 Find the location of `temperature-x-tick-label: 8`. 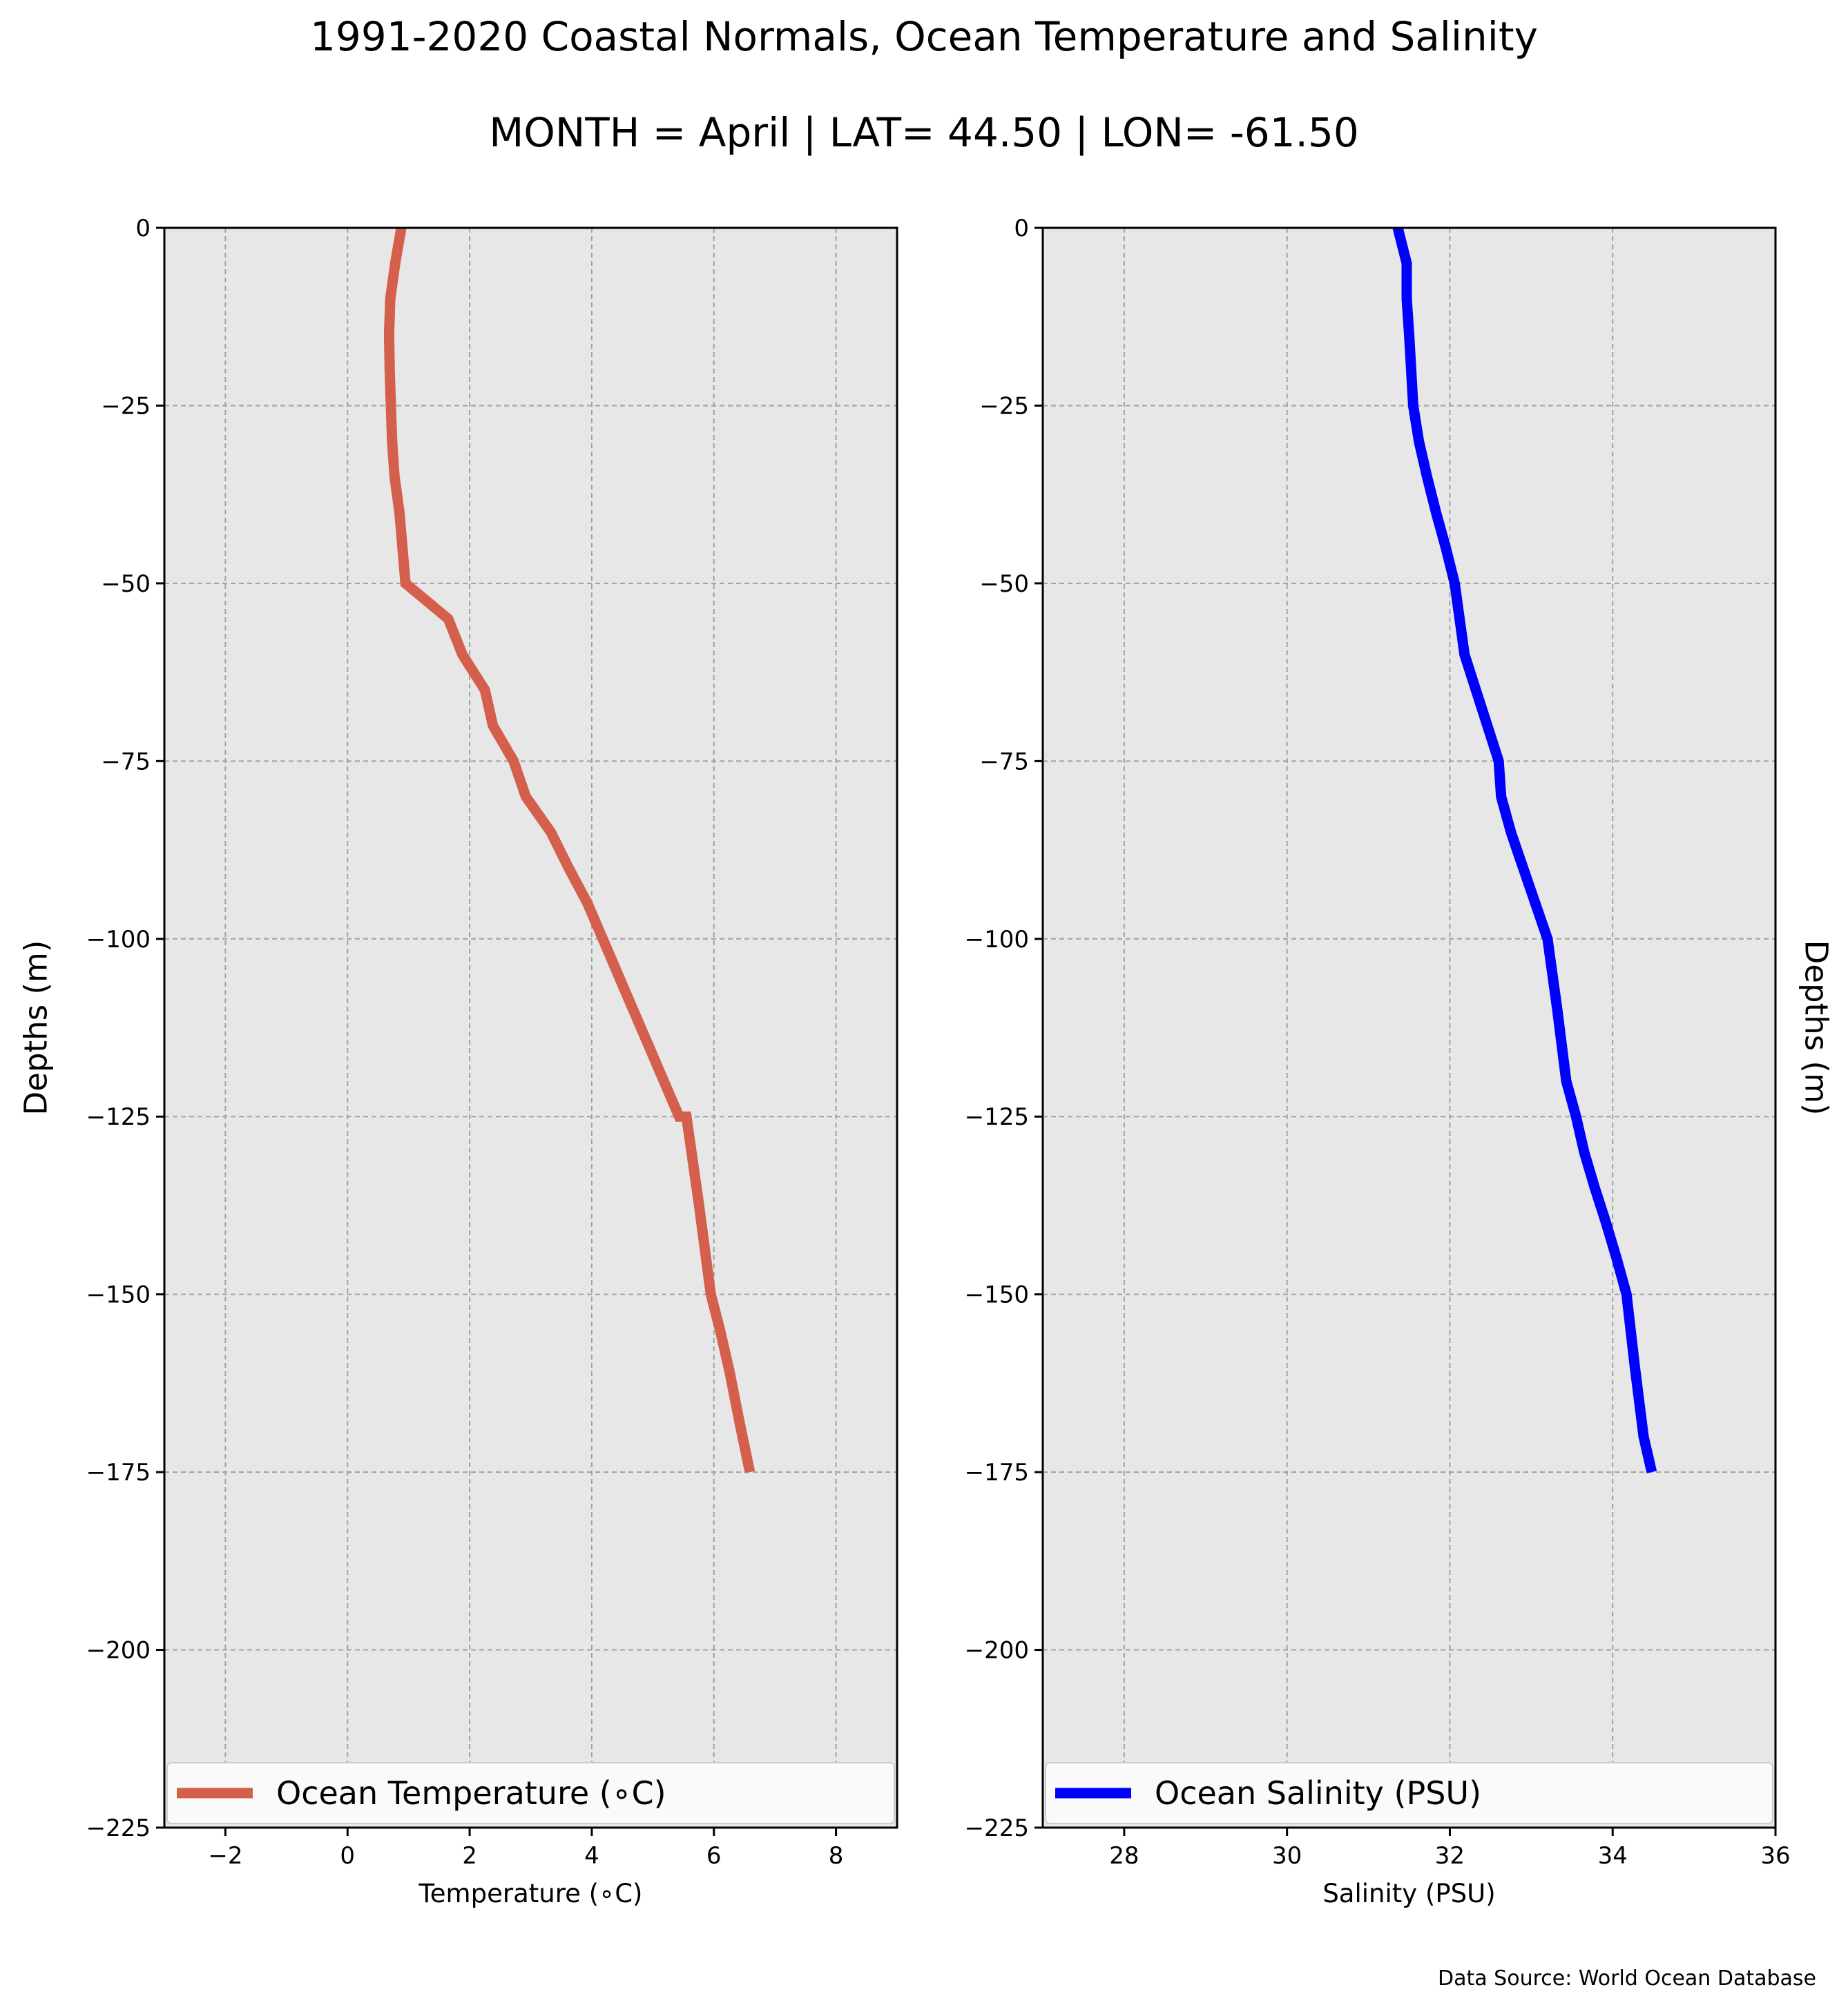

temperature-x-tick-label: 8 is located at coordinates (836, 1856).